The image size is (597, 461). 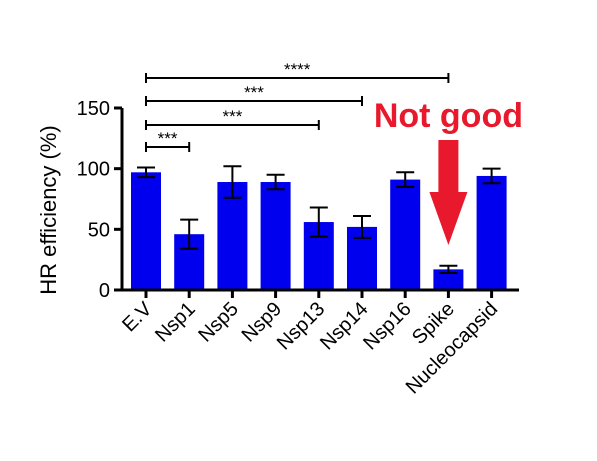 I want to click on bar-nsp5, so click(x=232, y=236).